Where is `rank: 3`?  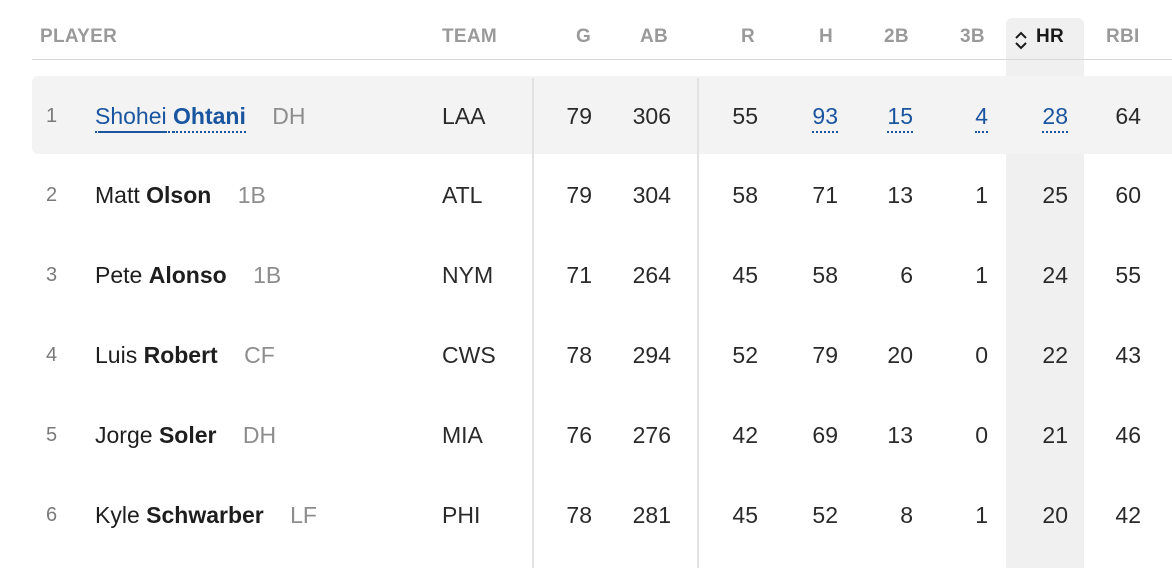
rank: 3 is located at coordinates (52, 275).